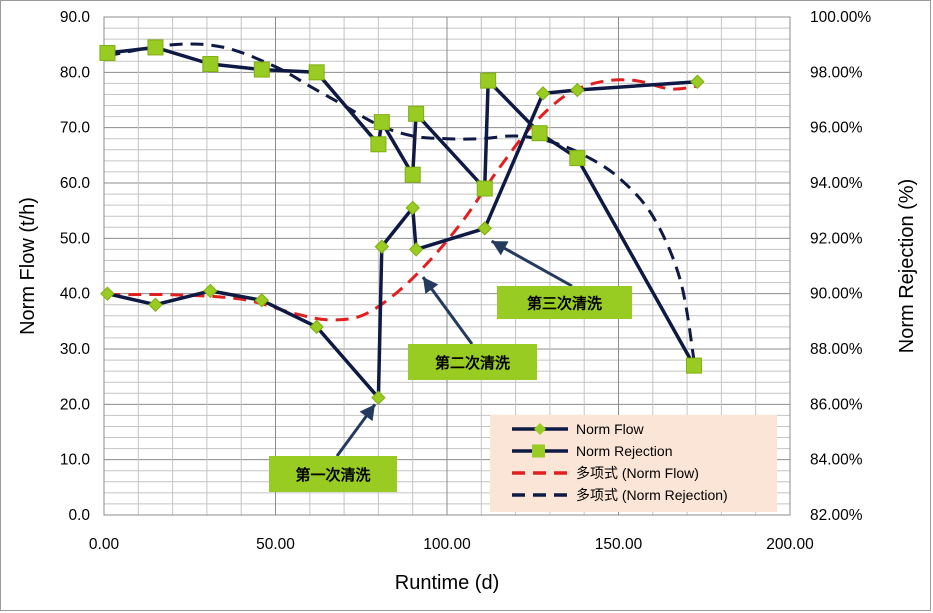 The width and height of the screenshot is (933, 613). I want to click on y-left-tick-label: 30.0, so click(75, 349).